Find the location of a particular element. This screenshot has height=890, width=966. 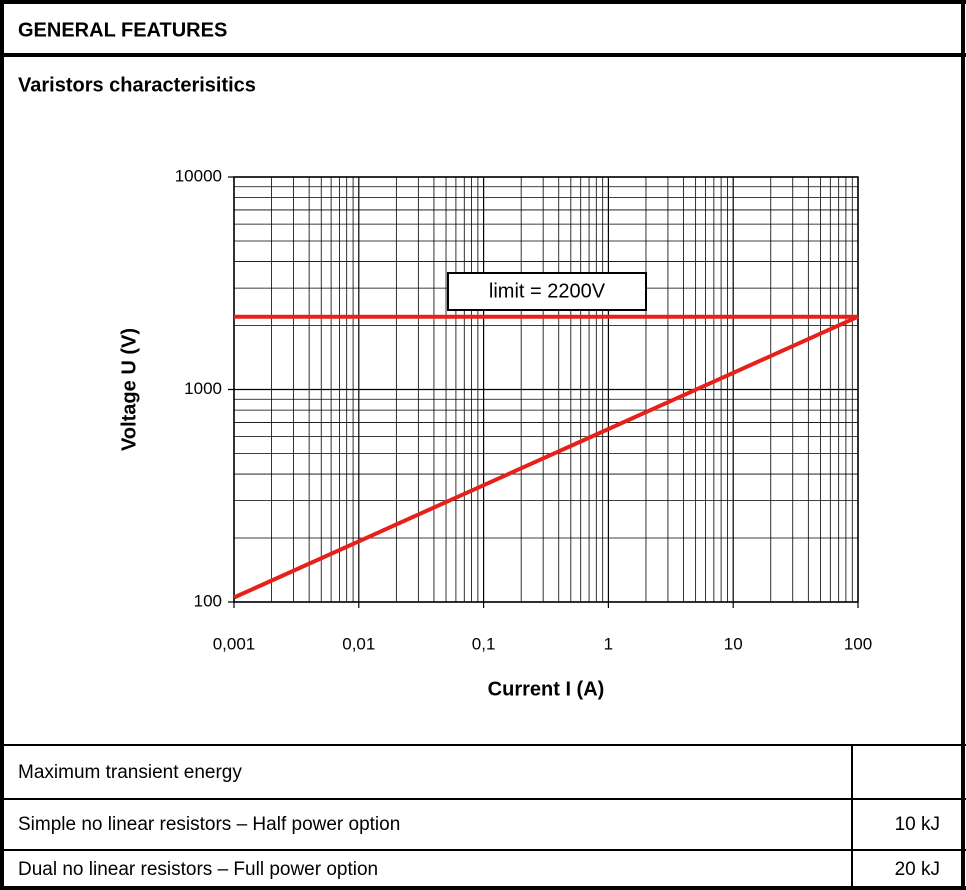

title: GENERAL FEATURES is located at coordinates (122, 30).